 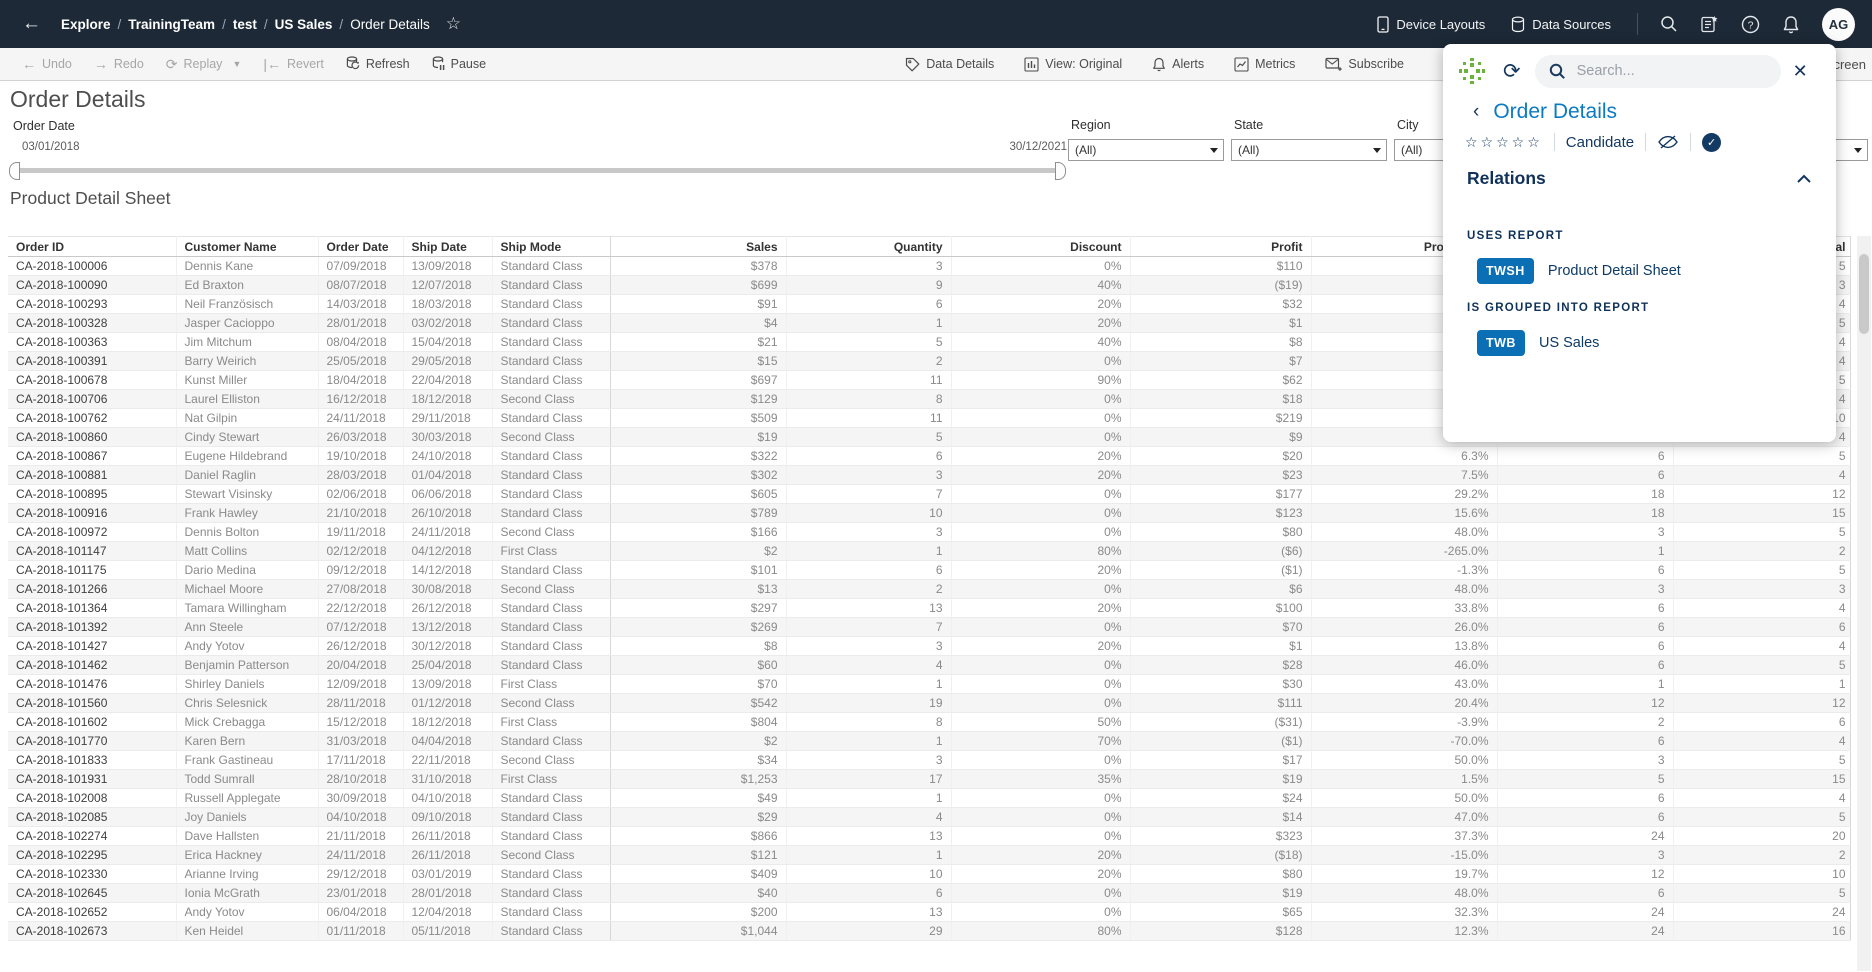 What do you see at coordinates (869, 399) in the screenshot?
I see `table-cell: 8` at bounding box center [869, 399].